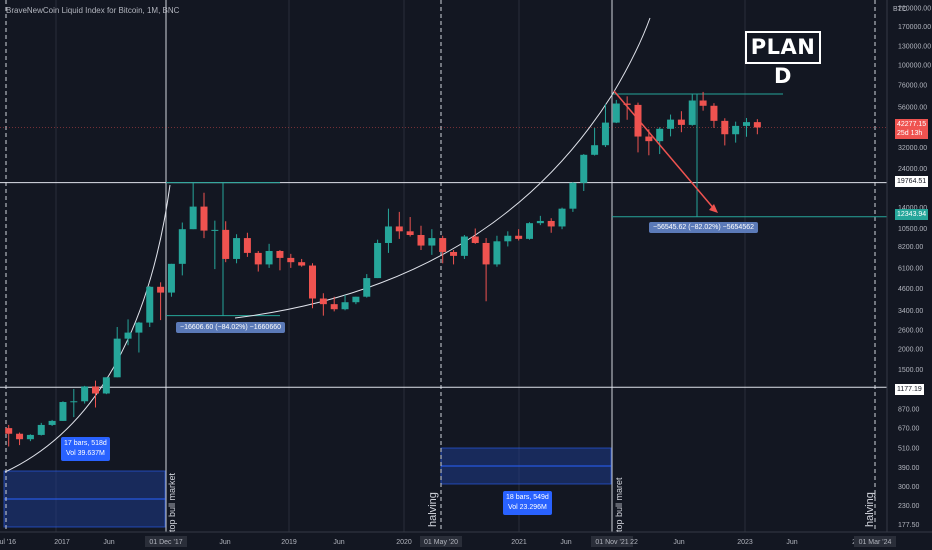 The image size is (932, 550). Describe the element at coordinates (912, 129) in the screenshot. I see `current-price-tag: 42277.15 25d 13h` at that location.